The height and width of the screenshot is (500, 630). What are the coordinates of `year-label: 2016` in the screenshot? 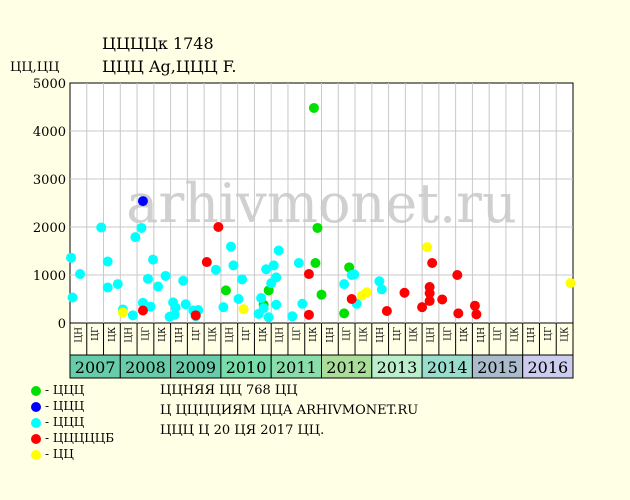 It's located at (547, 367).